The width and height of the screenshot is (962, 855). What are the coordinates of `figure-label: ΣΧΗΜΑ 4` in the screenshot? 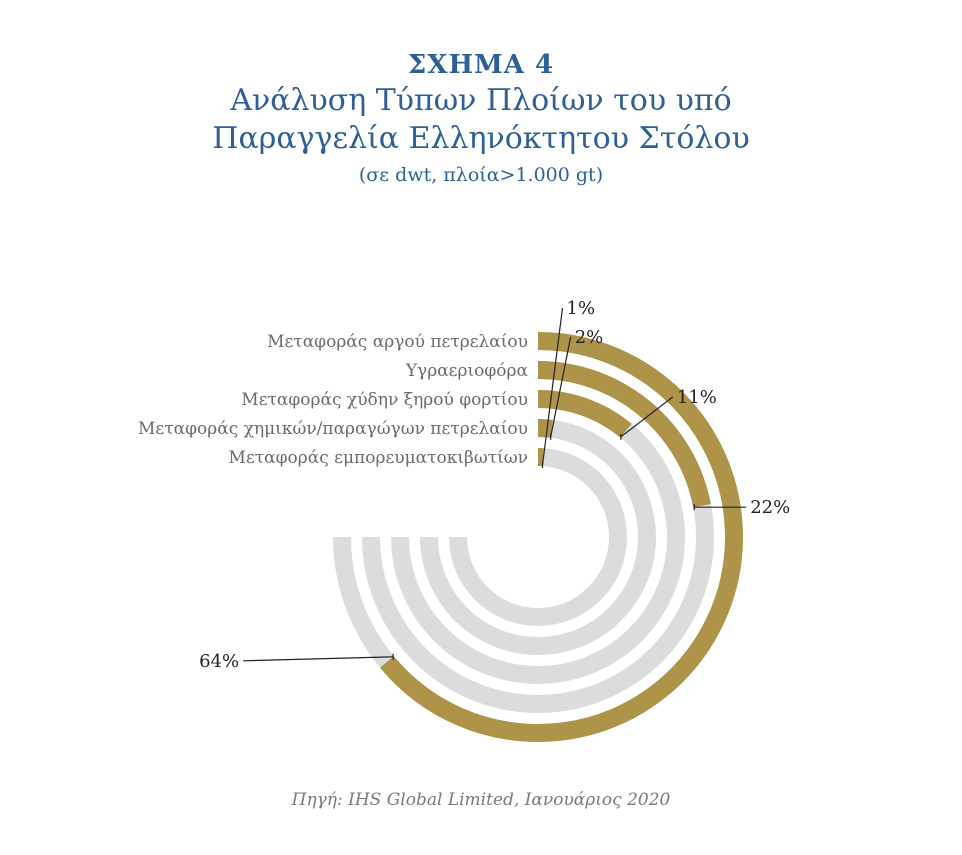 It's located at (481, 65).